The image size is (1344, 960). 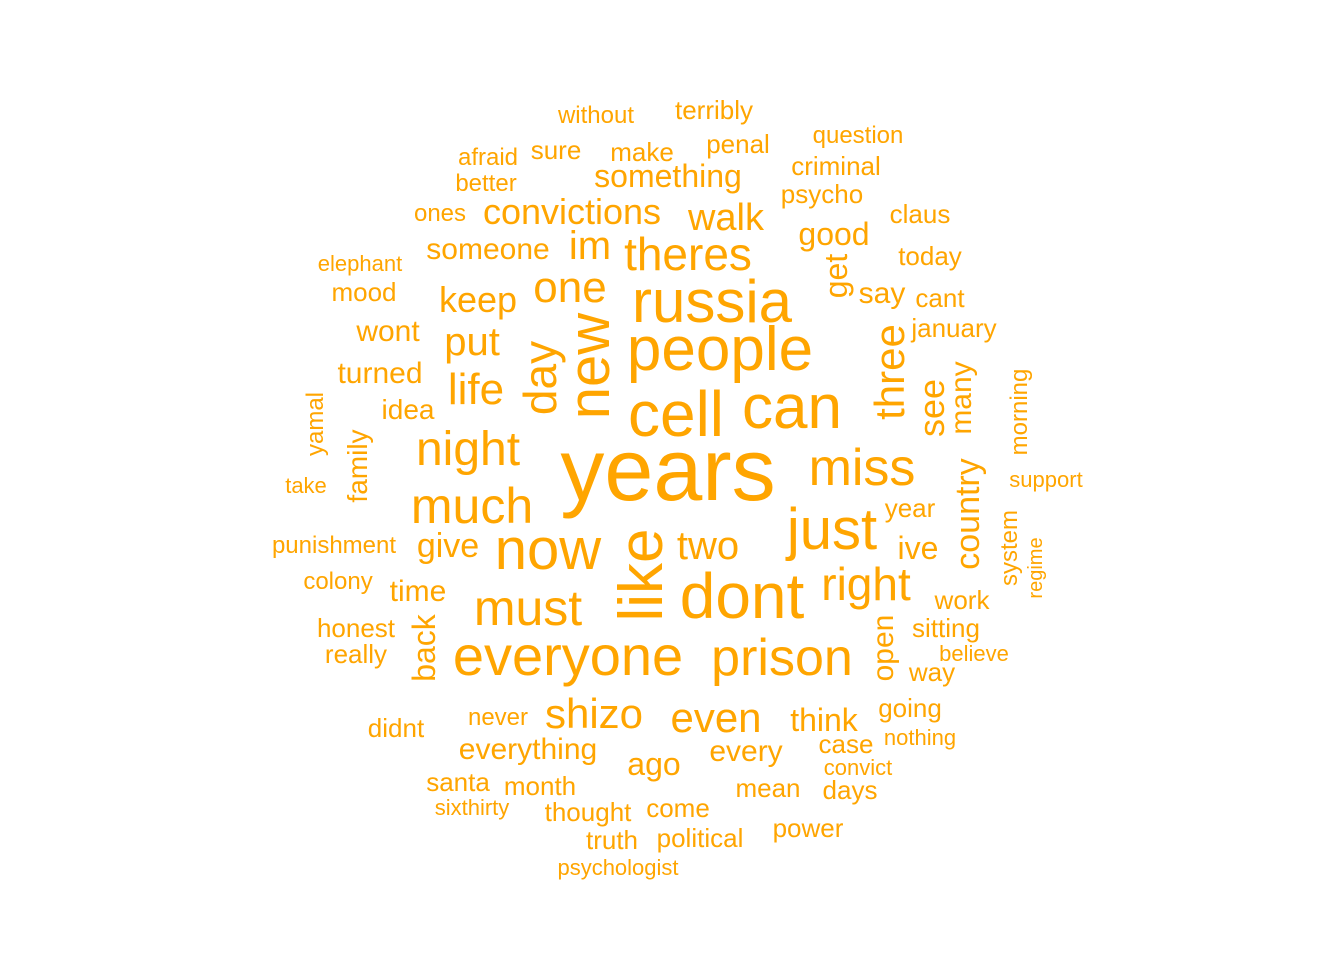 What do you see at coordinates (716, 717) in the screenshot?
I see `word-even: even` at bounding box center [716, 717].